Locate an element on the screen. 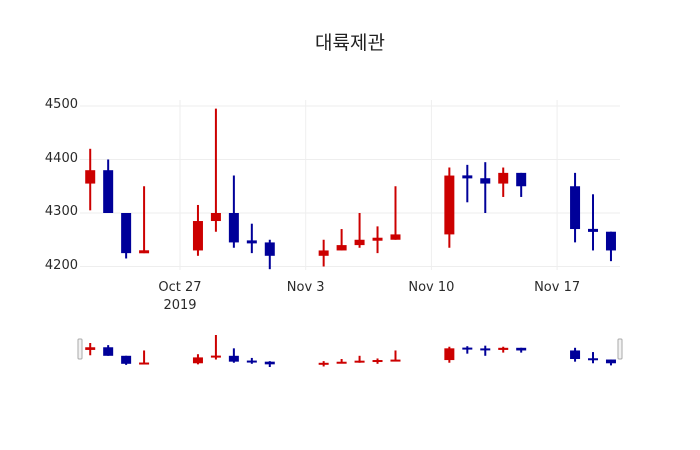 The height and width of the screenshot is (450, 700). x-tick-label: Nov 3 is located at coordinates (306, 288).